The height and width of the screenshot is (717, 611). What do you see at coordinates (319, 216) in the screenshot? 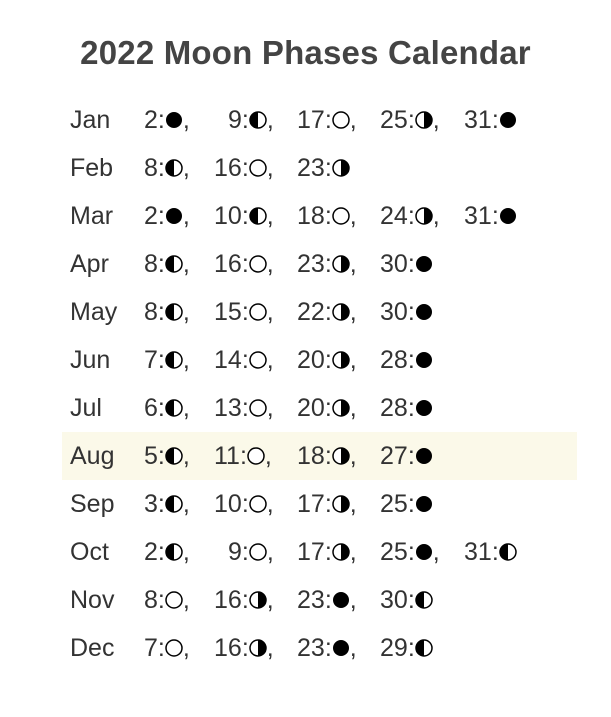
I see `month-row-mar: Mar 2:, 10:, 18:, 24:, 31:` at bounding box center [319, 216].